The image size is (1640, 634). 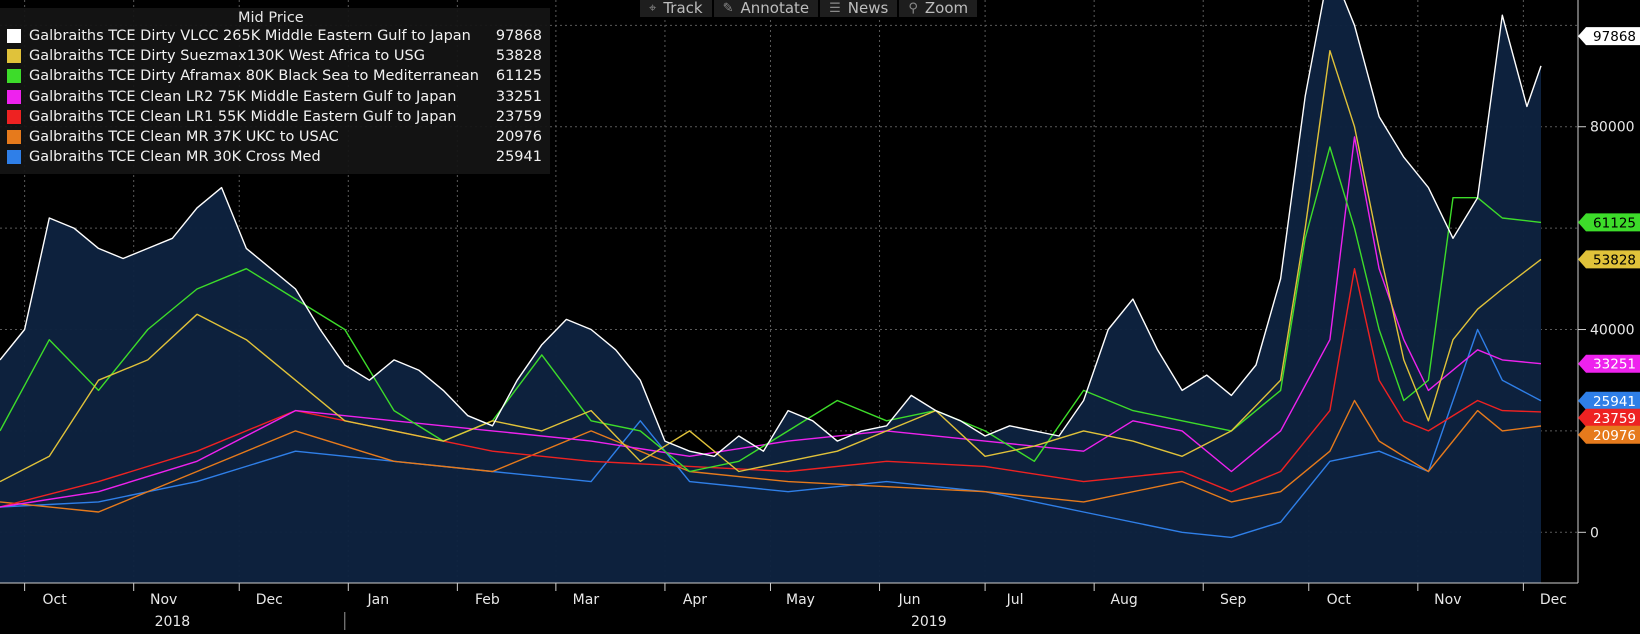 I want to click on legend-series-value: 53828, so click(x=518, y=56).